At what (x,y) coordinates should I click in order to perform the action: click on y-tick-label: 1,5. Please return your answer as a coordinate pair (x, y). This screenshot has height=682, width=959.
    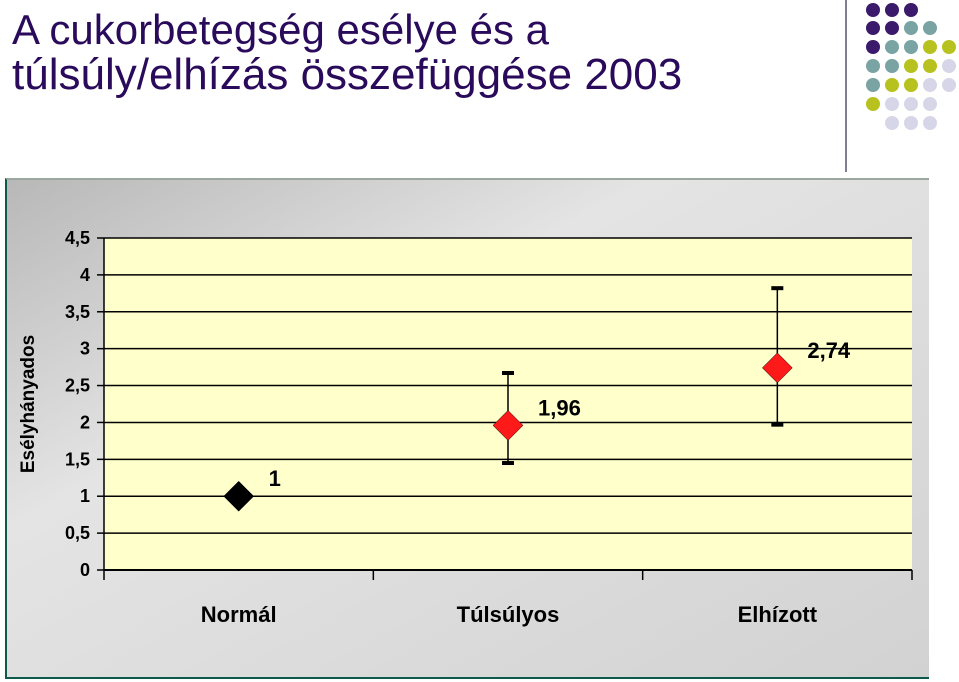
    Looking at the image, I should click on (77, 459).